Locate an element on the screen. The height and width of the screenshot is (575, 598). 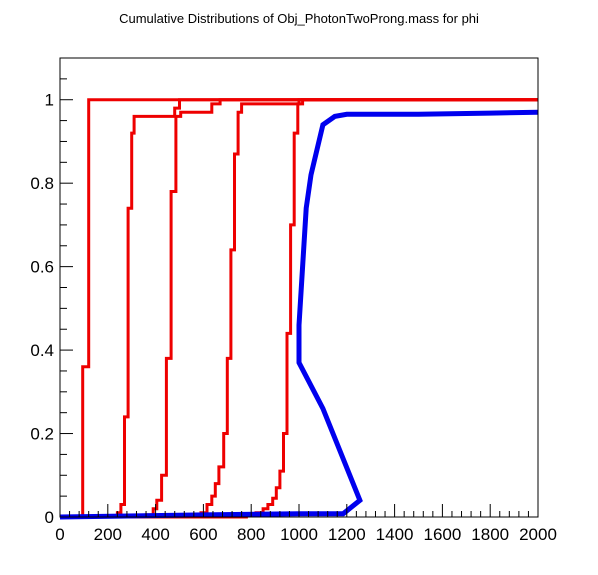
y-tick-label: 0.8 is located at coordinates (42, 183).